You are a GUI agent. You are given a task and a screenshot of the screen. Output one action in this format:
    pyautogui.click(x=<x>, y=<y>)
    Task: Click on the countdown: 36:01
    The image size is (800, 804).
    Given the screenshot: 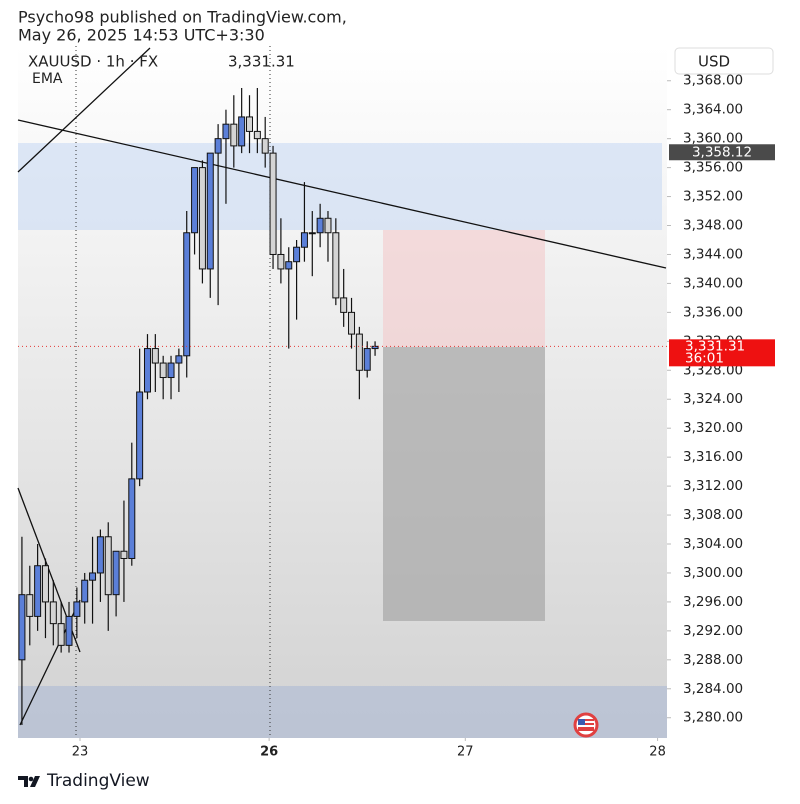 What is the action you would take?
    pyautogui.click(x=704, y=358)
    